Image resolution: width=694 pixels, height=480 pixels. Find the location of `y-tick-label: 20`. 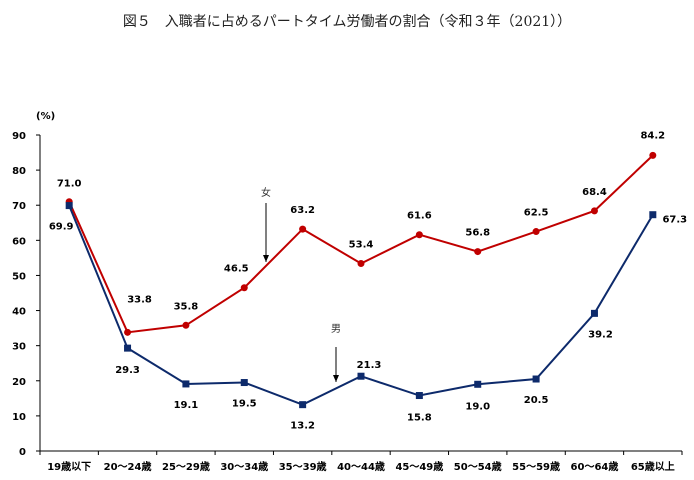

y-tick-label: 20 is located at coordinates (19, 382).